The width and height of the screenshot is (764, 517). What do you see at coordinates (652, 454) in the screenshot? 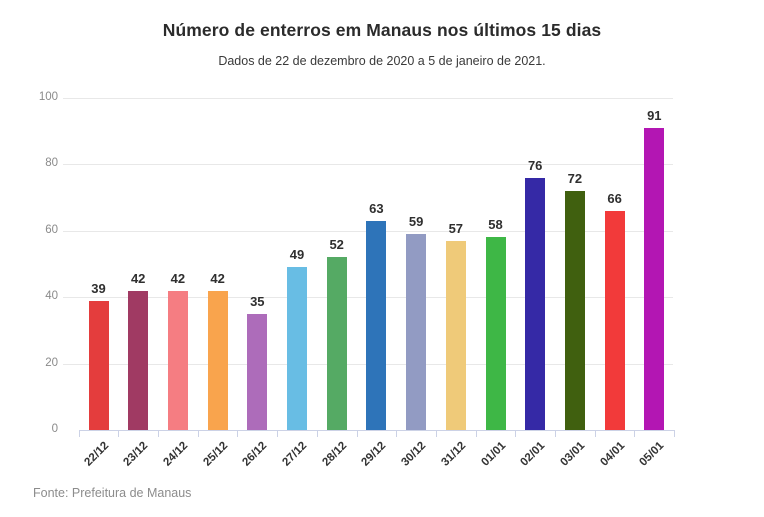
I see `x-axis-label: 05/01` at bounding box center [652, 454].